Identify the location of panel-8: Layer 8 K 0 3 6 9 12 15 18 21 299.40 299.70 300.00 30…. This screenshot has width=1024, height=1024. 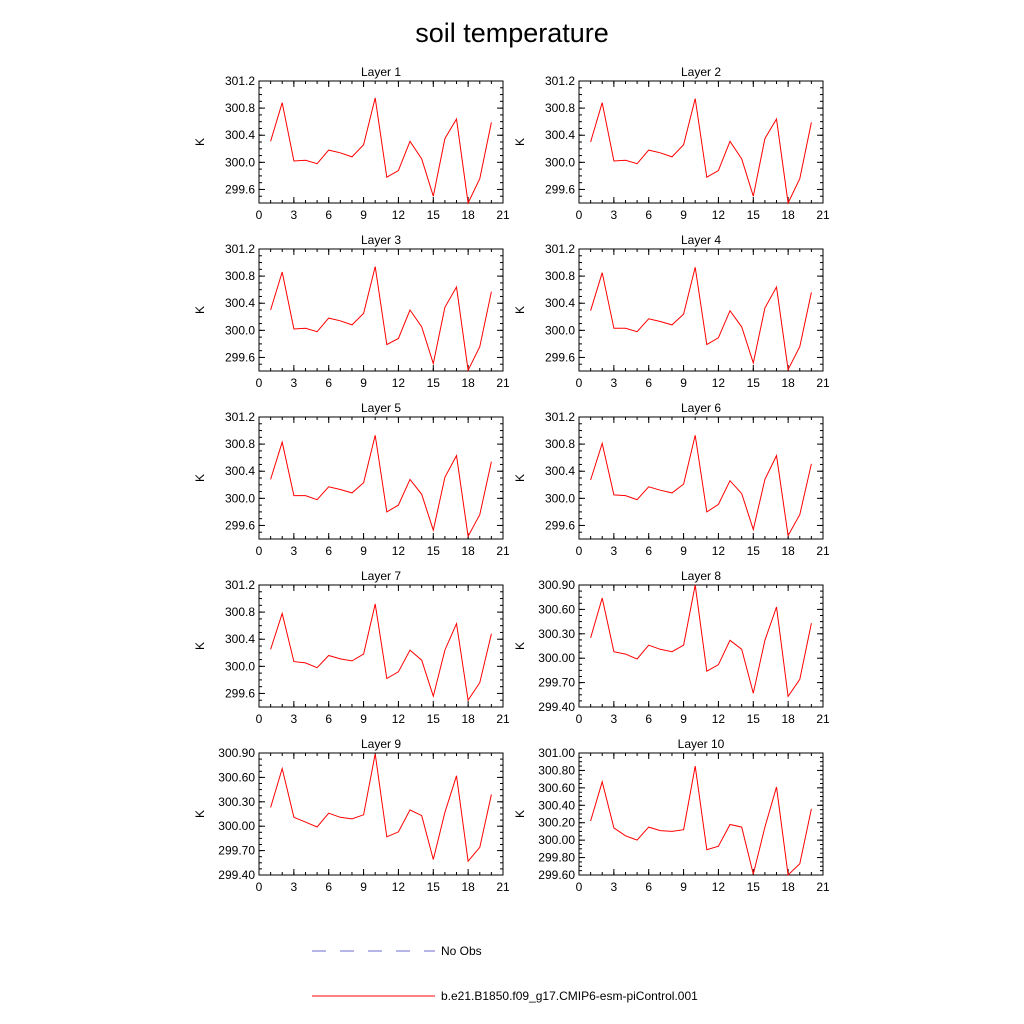
(671, 647).